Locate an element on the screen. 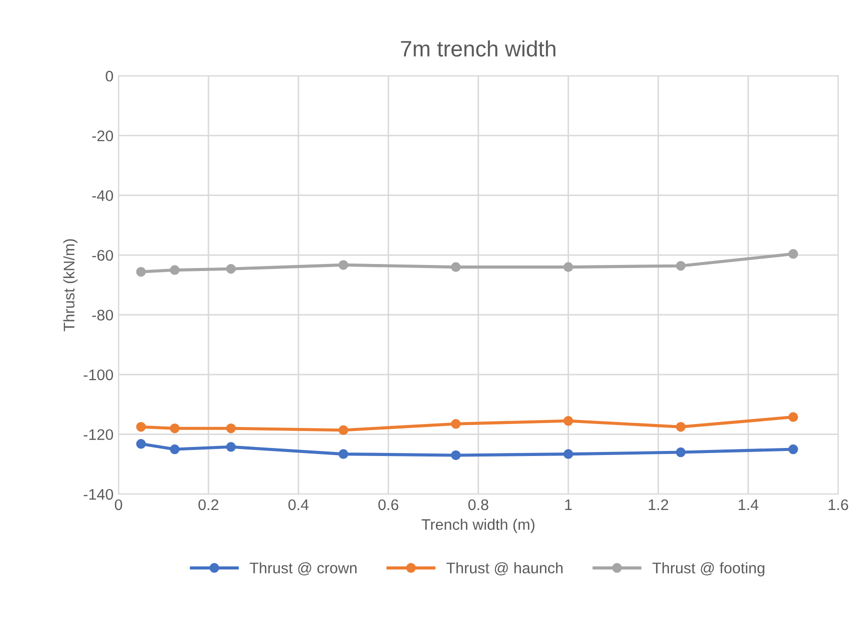  x-axis-title: Trench width (m) is located at coordinates (478, 525).